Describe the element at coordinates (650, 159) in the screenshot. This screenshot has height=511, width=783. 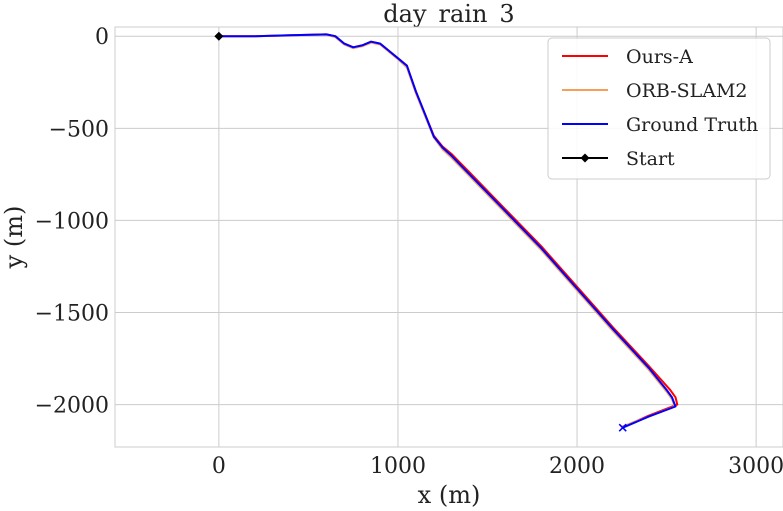
I see `legend-label: Start` at that location.